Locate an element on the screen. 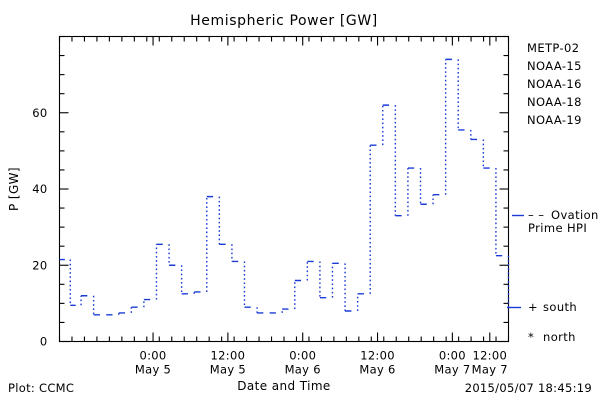  ovation-label-line1: Ovation is located at coordinates (575, 215).